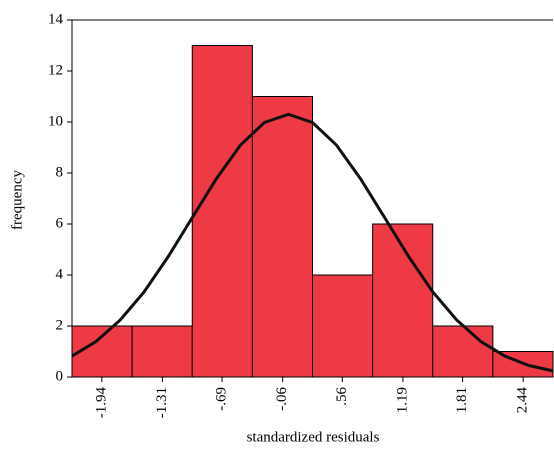 Image resolution: width=554 pixels, height=460 pixels. I want to click on y-axis-label: frequency, so click(17, 200).